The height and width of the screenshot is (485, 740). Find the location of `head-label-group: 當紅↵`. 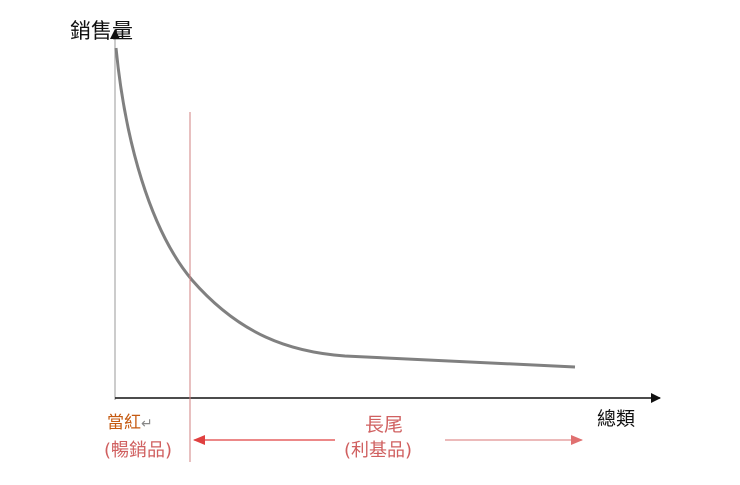

head-label-group: 當紅↵ is located at coordinates (130, 420).